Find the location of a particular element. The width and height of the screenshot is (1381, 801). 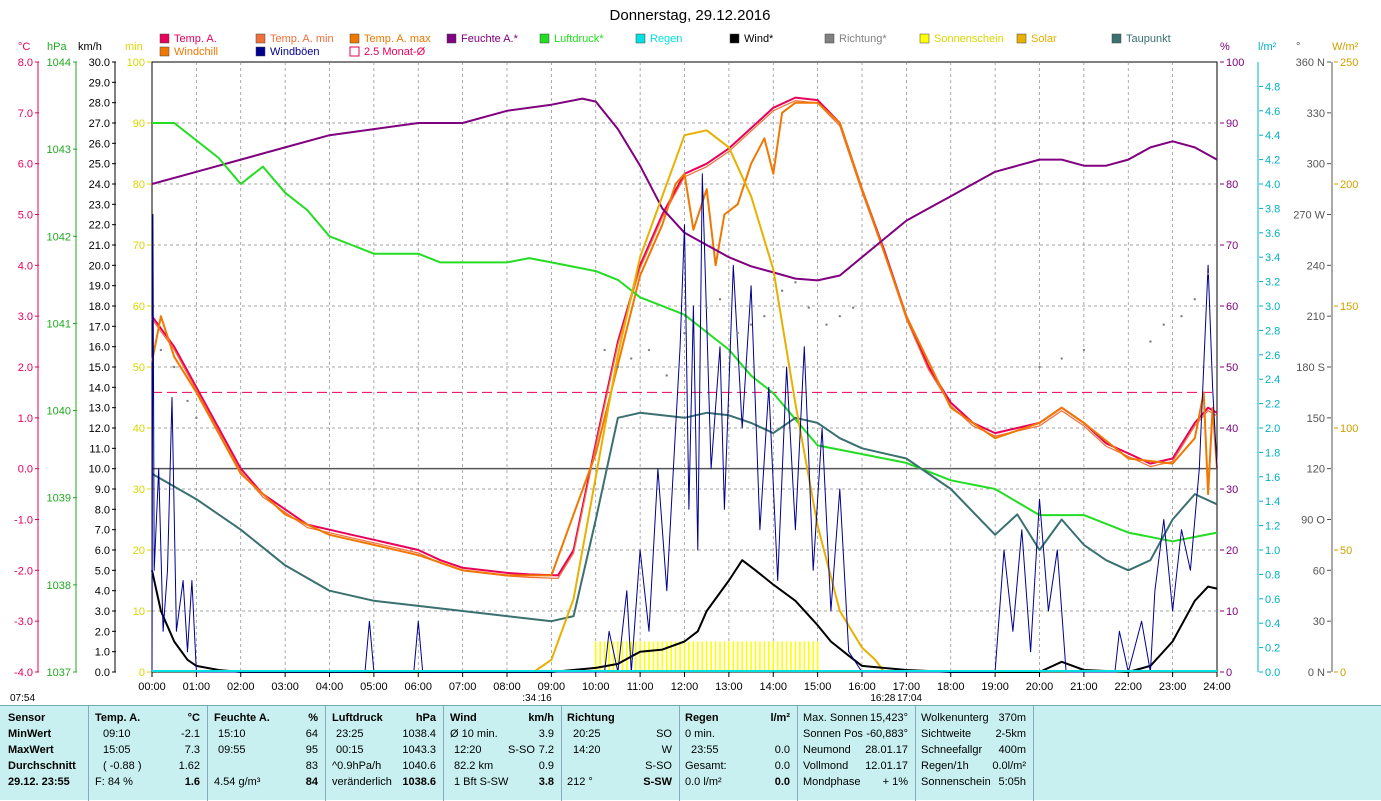

humidity-axis-tick: 60 is located at coordinates (1232, 307).